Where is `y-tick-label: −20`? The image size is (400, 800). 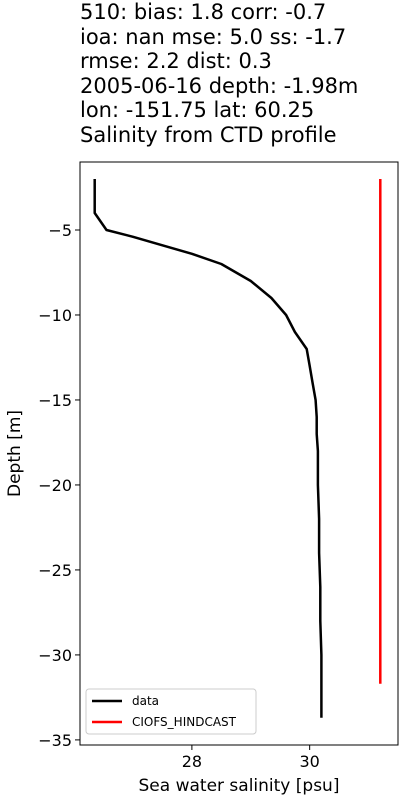
y-tick-label: −20 is located at coordinates (55, 485).